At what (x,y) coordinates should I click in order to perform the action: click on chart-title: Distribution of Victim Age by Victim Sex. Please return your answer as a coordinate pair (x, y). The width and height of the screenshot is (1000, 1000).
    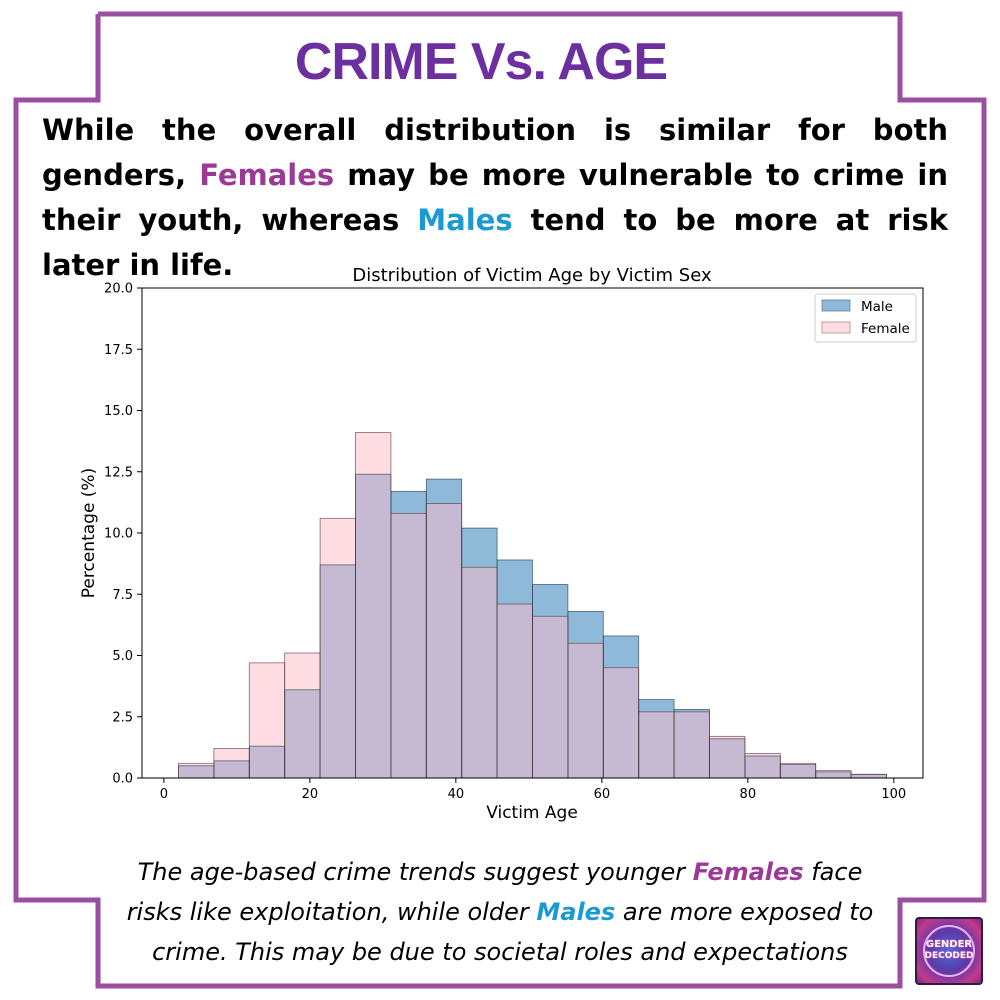
    Looking at the image, I should click on (532, 275).